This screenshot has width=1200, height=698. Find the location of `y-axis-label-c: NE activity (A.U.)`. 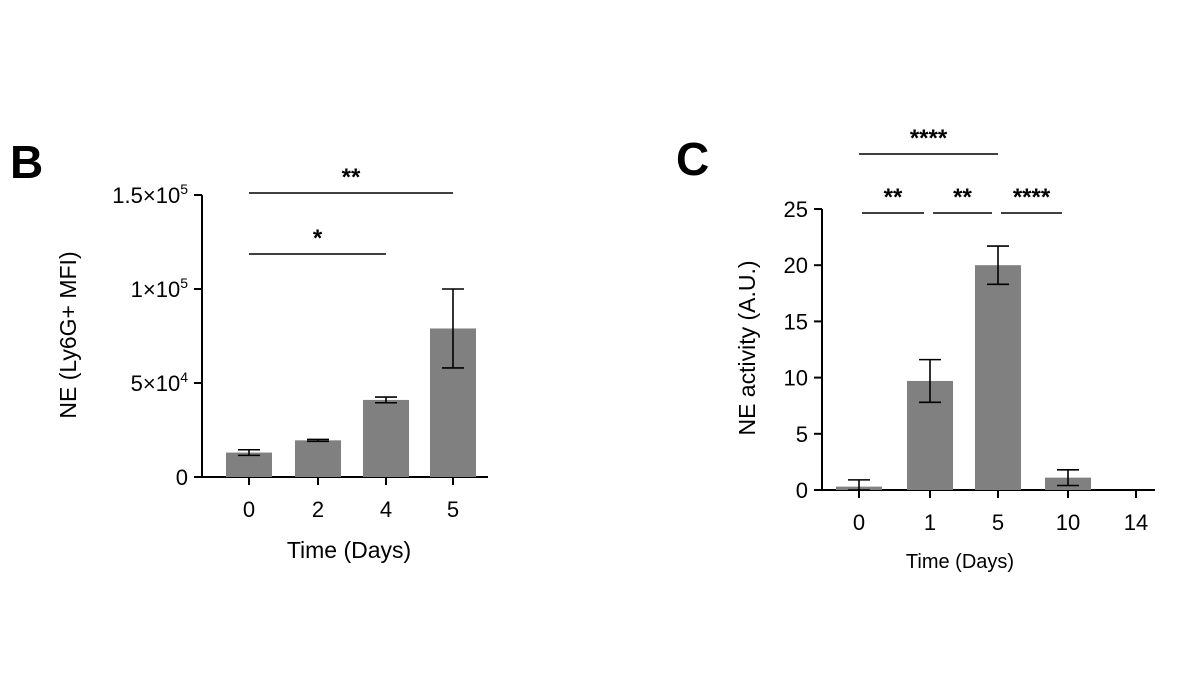

y-axis-label-c: NE activity (A.U.) is located at coordinates (747, 347).